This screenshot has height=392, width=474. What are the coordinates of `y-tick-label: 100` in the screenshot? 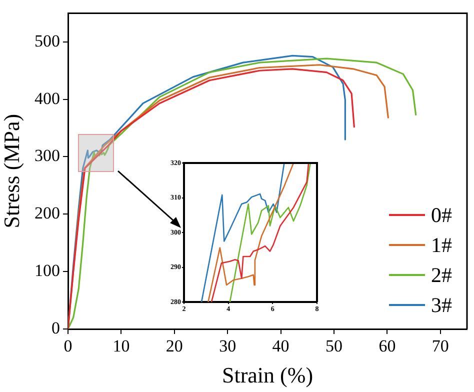 It's located at (47, 270).